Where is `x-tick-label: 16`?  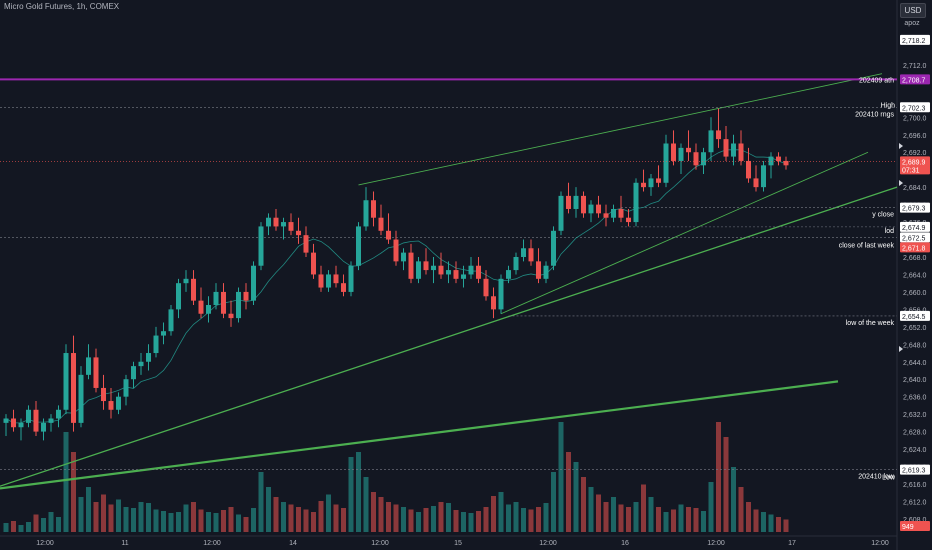
x-tick-label: 16 is located at coordinates (625, 543).